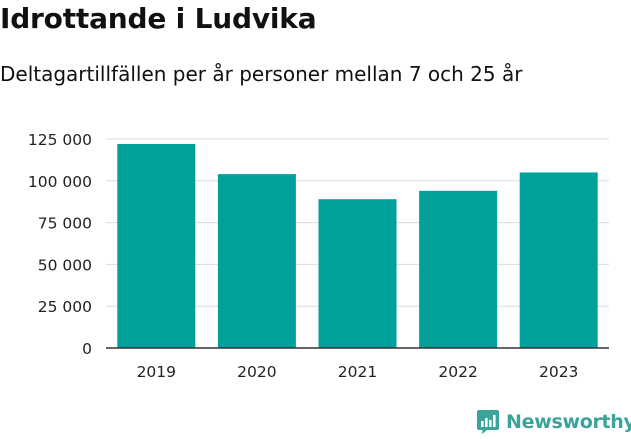 This screenshot has height=439, width=631. Describe the element at coordinates (457, 372) in the screenshot. I see `x-tick-label: 2022` at that location.